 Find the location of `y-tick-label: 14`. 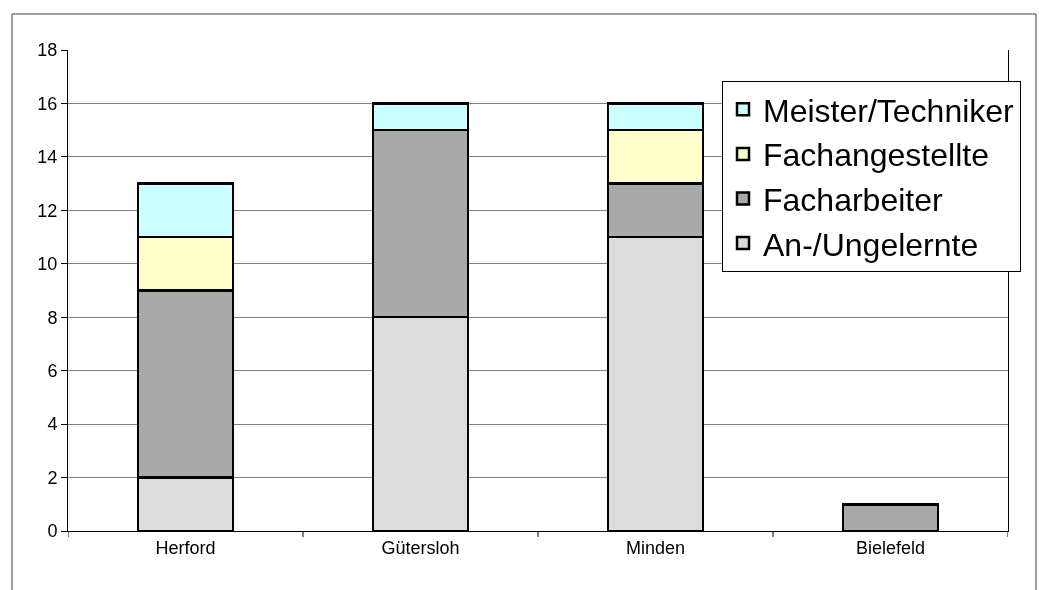

y-tick-label: 14 is located at coordinates (47, 157).